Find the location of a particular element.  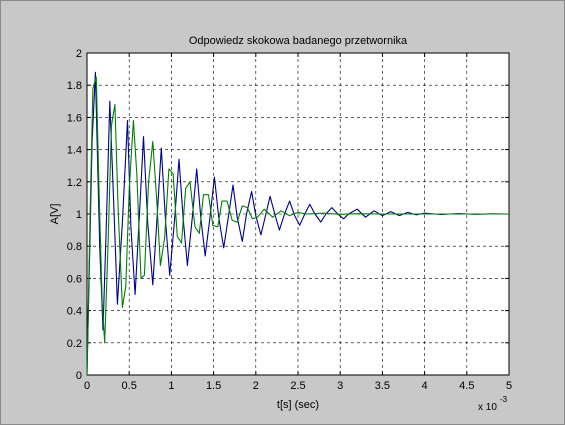

chart-title: Odpowiedz skokowa badanego przetwornika is located at coordinates (298, 41).